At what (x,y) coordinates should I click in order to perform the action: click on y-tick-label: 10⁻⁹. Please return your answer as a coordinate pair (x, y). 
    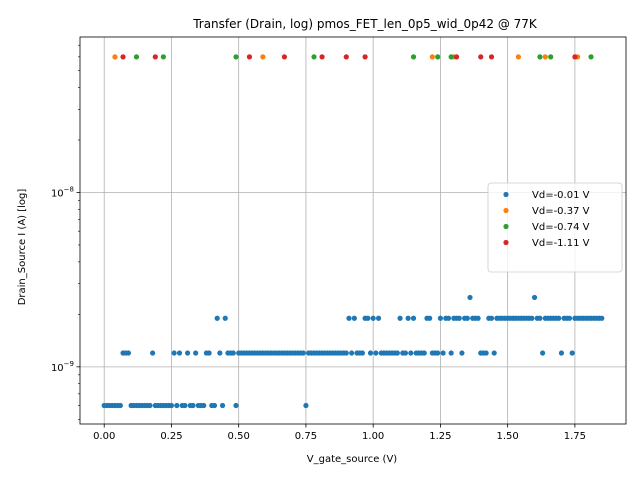
    Looking at the image, I should click on (62, 367).